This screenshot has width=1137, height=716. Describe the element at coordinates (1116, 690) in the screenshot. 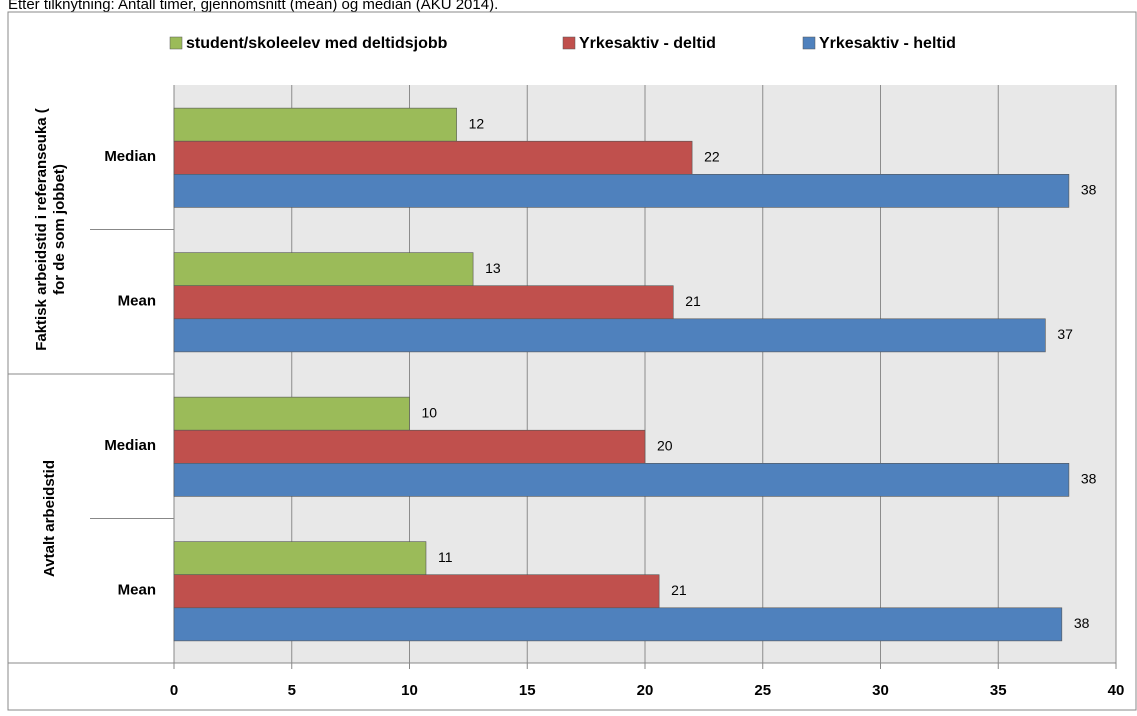

I see `x-tick-label: 40` at that location.